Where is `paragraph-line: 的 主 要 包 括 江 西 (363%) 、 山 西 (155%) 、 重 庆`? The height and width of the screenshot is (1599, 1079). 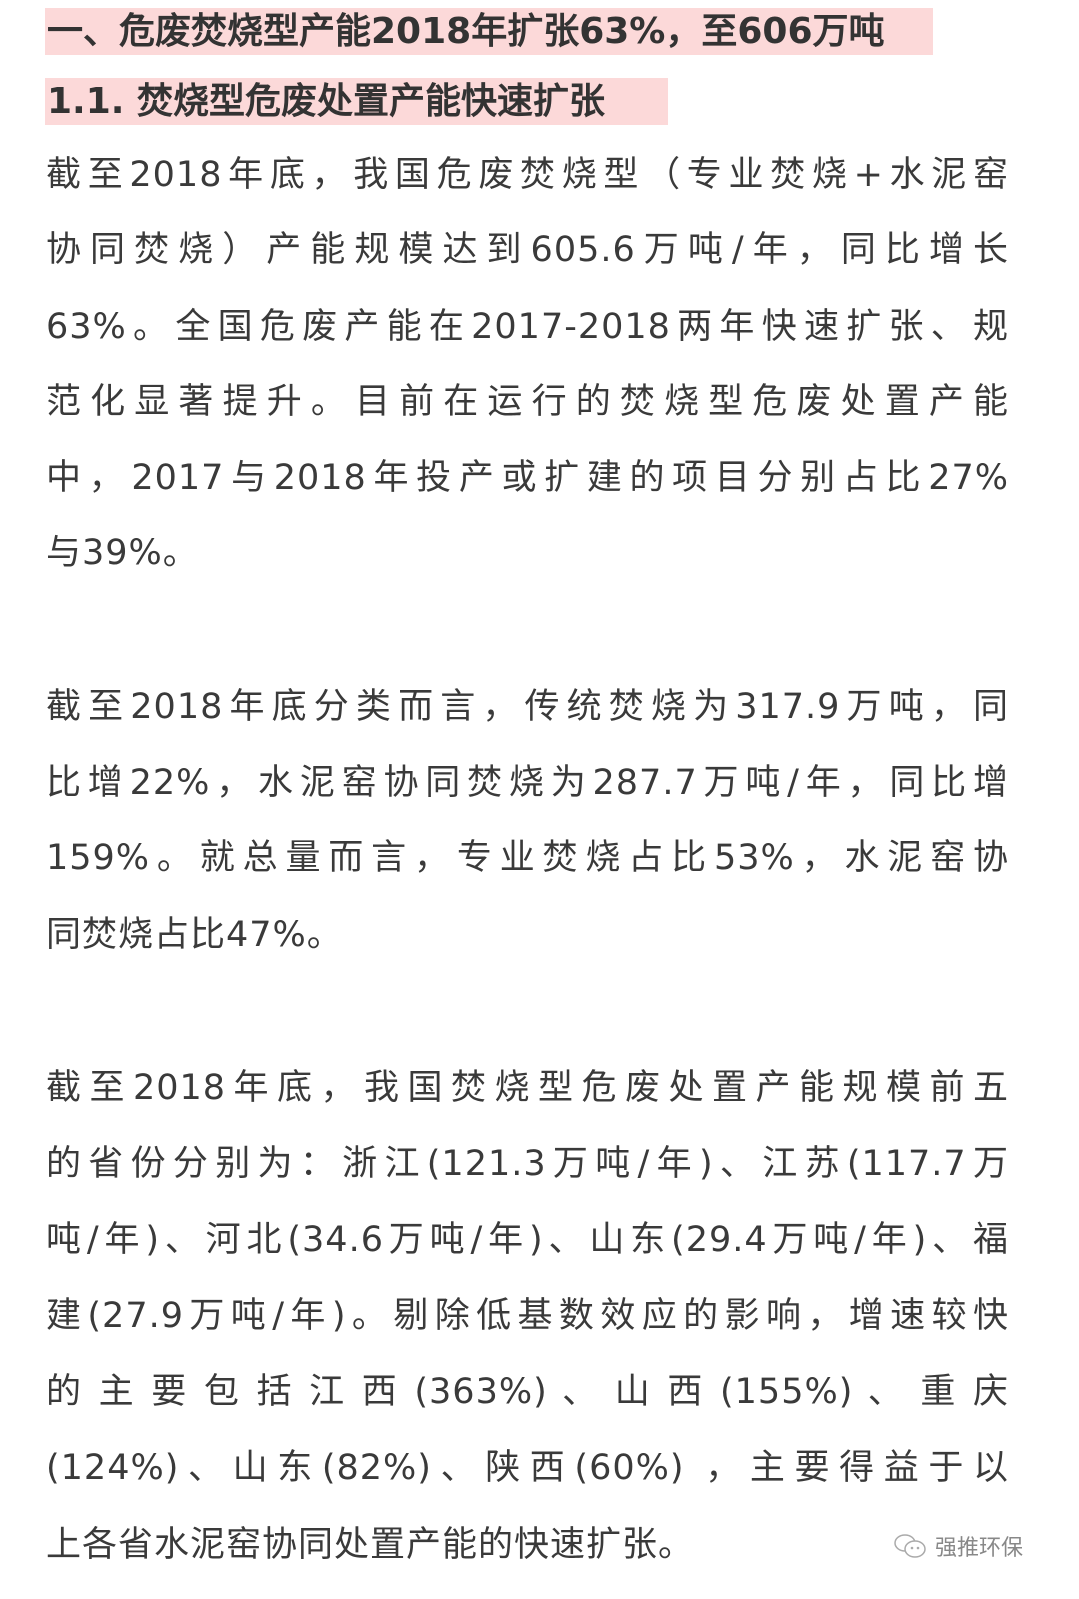 paragraph-line: 的 主 要 包 括 江 西 (363%) 、 山 西 (155%) 、 重 庆 is located at coordinates (527, 1392).